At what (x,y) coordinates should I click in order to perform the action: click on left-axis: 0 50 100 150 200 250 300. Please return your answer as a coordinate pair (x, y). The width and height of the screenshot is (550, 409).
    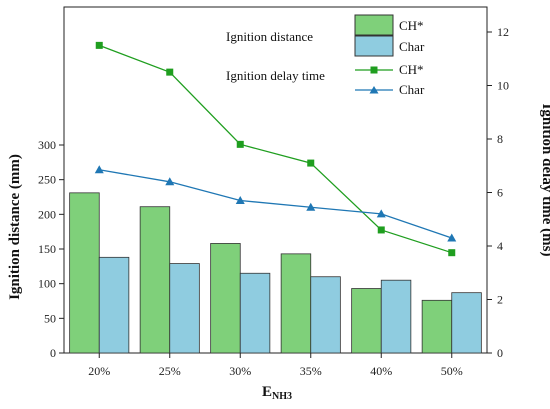
    Looking at the image, I should click on (51, 249).